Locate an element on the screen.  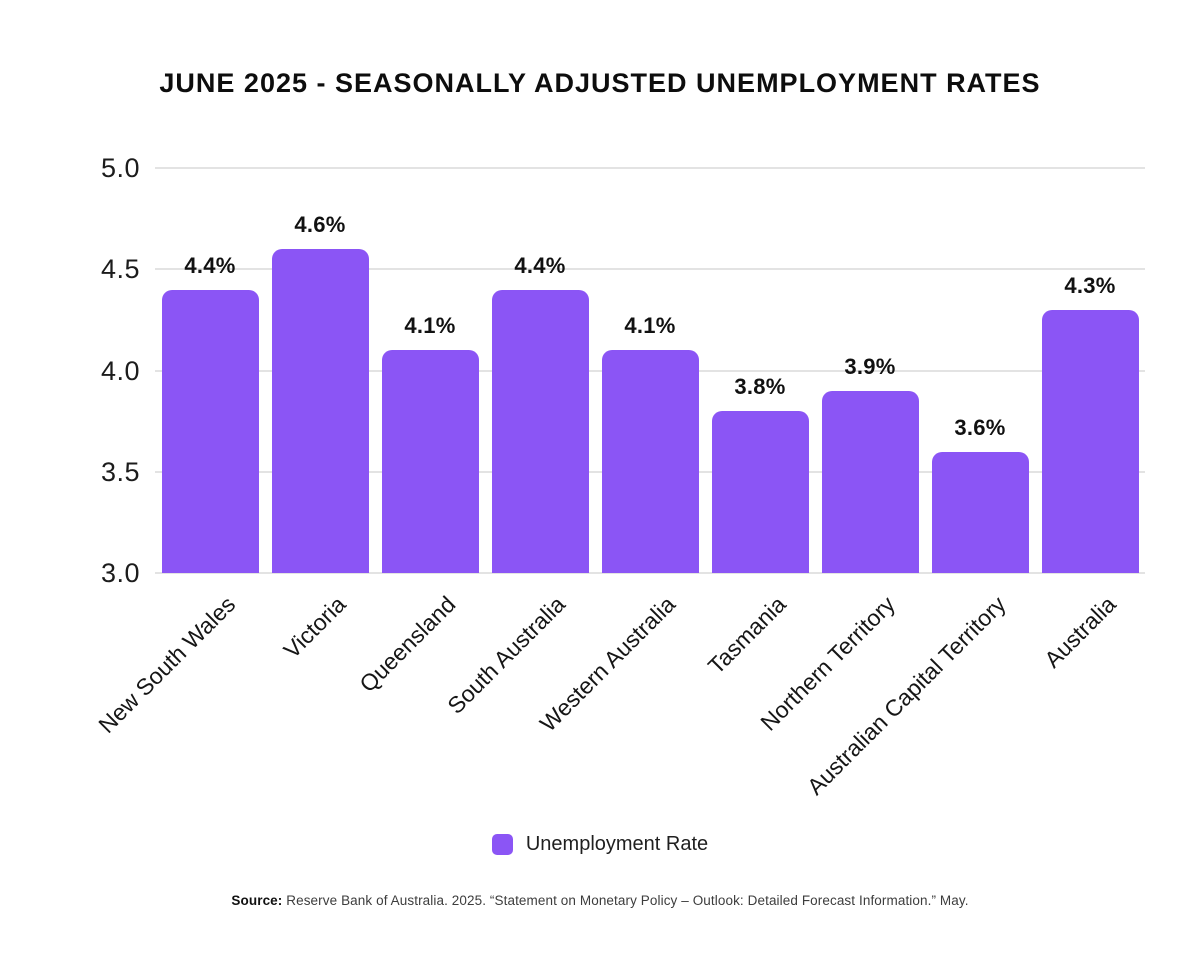
bar-value-label: 4.6% is located at coordinates (320, 224).